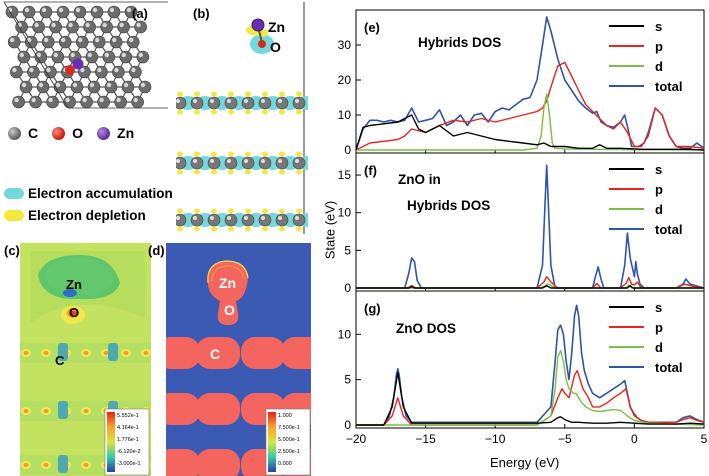 The width and height of the screenshot is (709, 476). I want to click on d-colorbar-tick: 5.000e-1, so click(289, 440).